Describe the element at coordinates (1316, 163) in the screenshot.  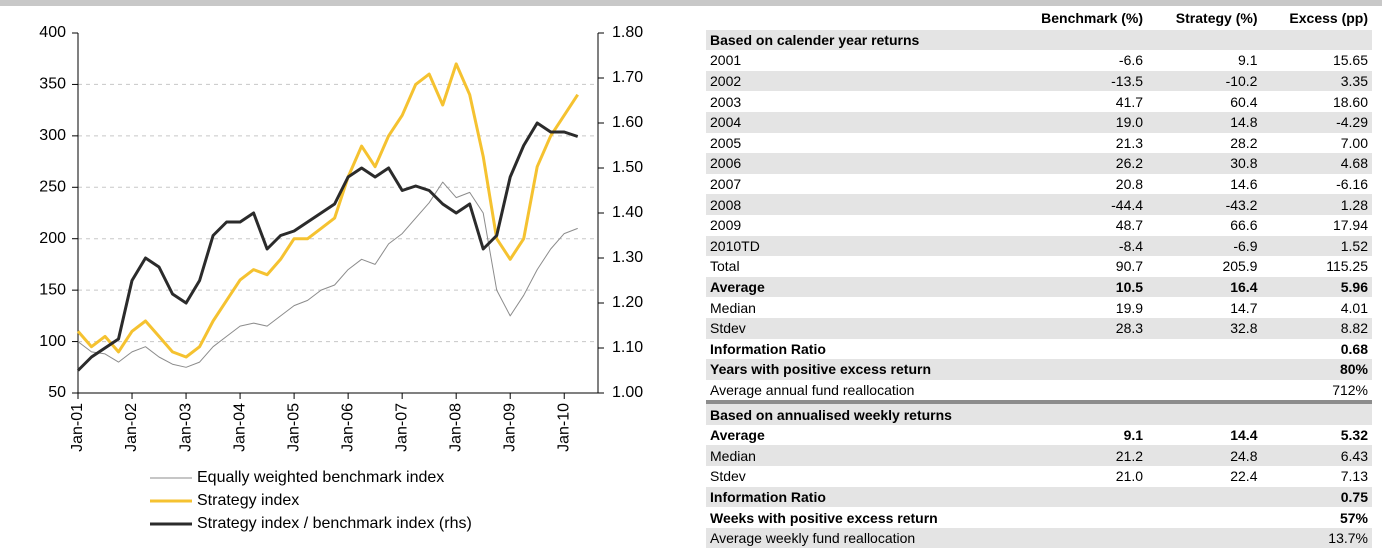
I see `cell: 4.68` at that location.